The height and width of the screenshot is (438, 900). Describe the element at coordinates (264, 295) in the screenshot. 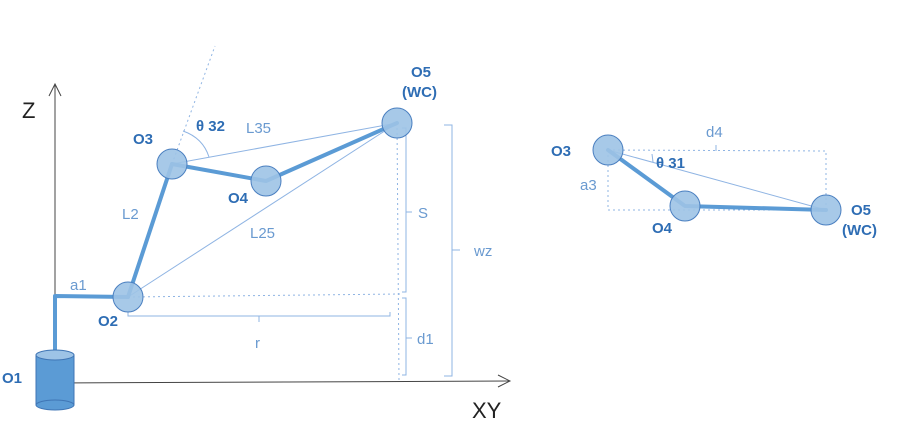

I see `o2-baseline-dotted-line` at that location.